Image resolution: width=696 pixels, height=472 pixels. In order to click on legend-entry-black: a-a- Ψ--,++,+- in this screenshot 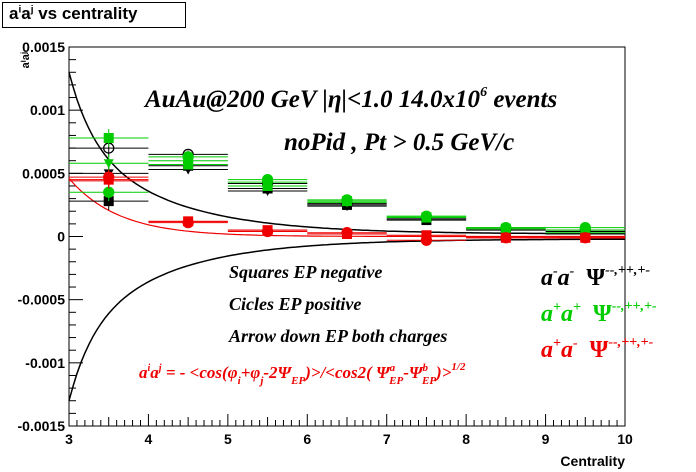, I will do `click(595, 277)`.